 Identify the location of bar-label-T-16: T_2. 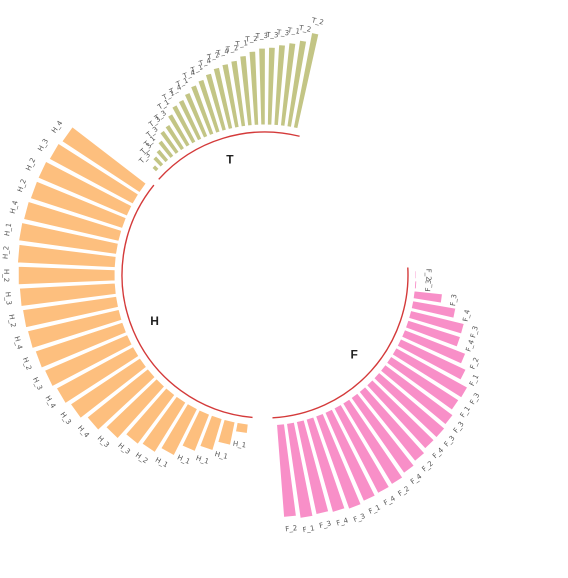
(232, 49).